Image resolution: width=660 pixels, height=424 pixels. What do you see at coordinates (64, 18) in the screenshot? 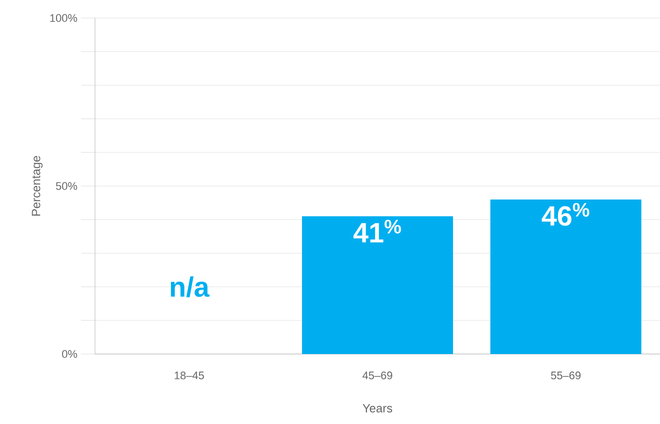
I see `y-tick-label: 100%` at bounding box center [64, 18].